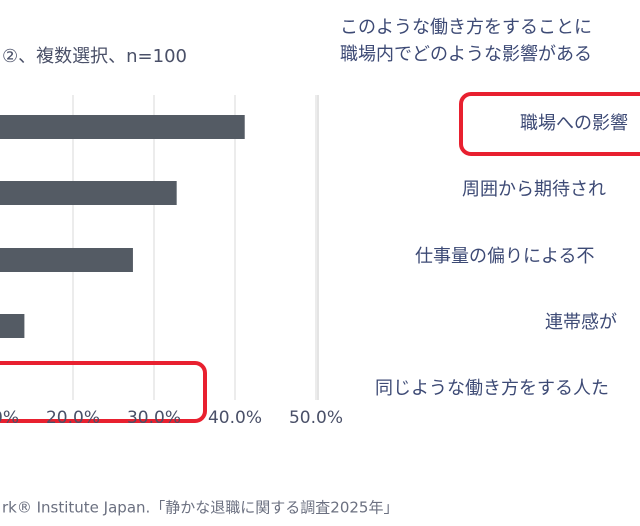  I want to click on panel-item: 連帯感が, so click(581, 322).